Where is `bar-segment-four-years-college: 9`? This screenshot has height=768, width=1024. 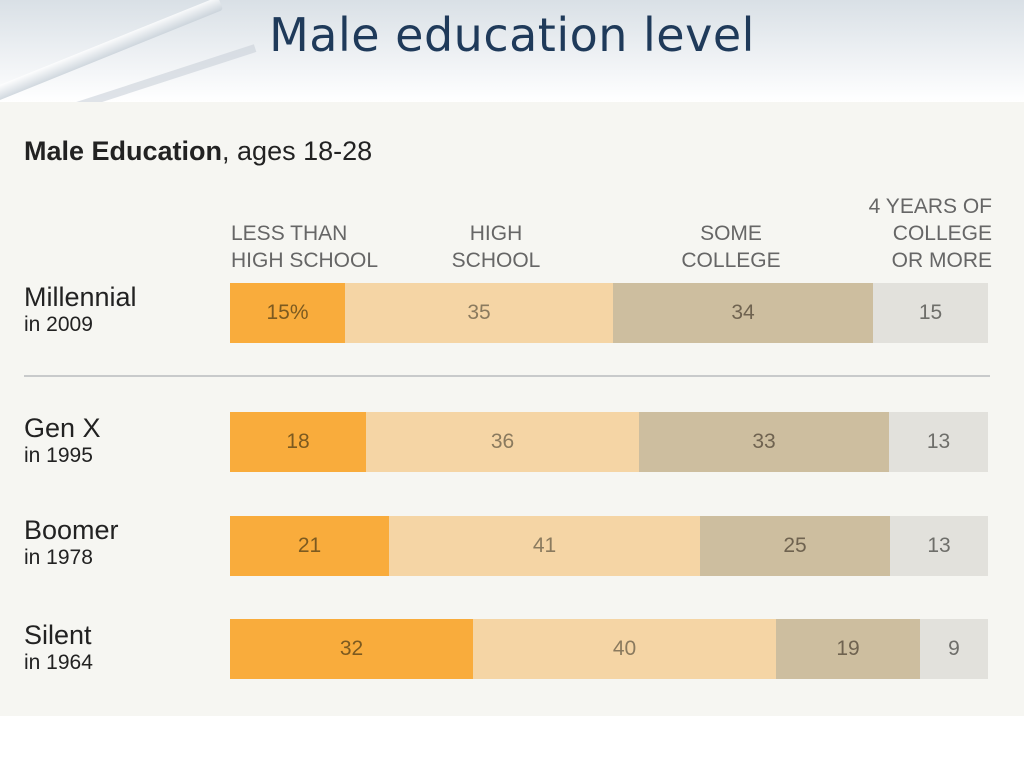
bar-segment-four-years-college: 9 is located at coordinates (954, 649).